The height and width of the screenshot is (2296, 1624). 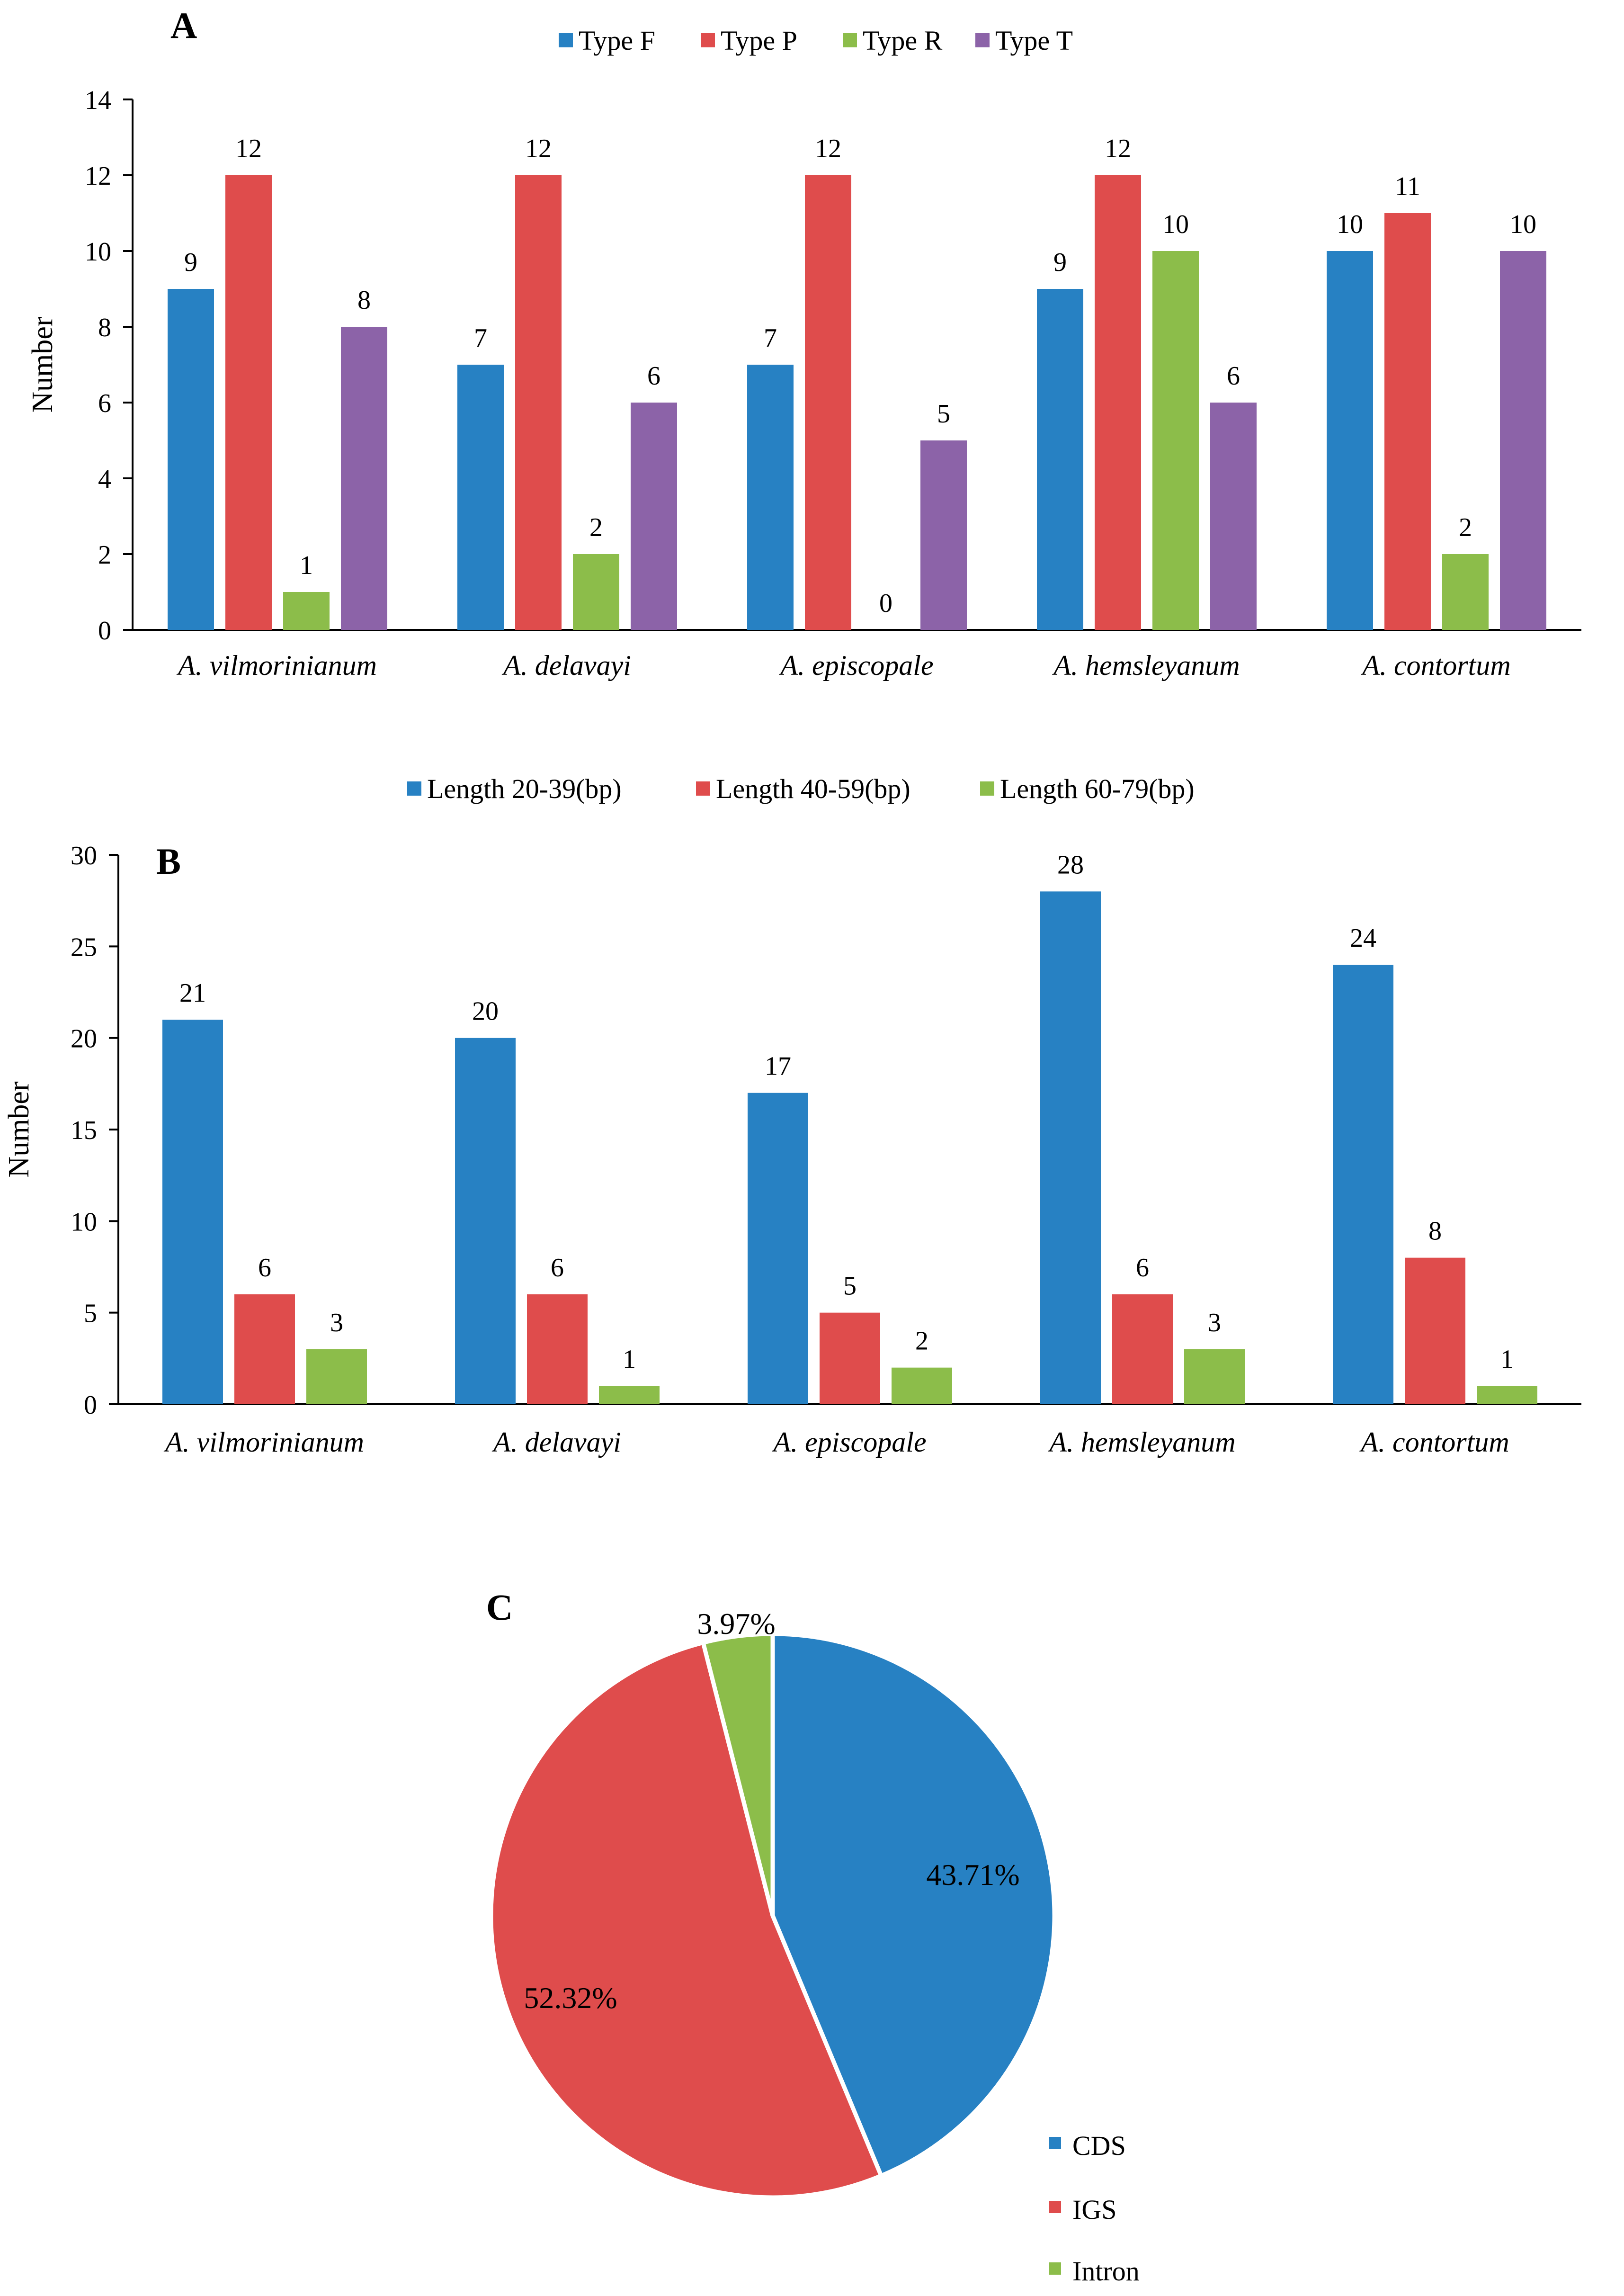 What do you see at coordinates (90, 1313) in the screenshot?
I see `y-tick-label: 5` at bounding box center [90, 1313].